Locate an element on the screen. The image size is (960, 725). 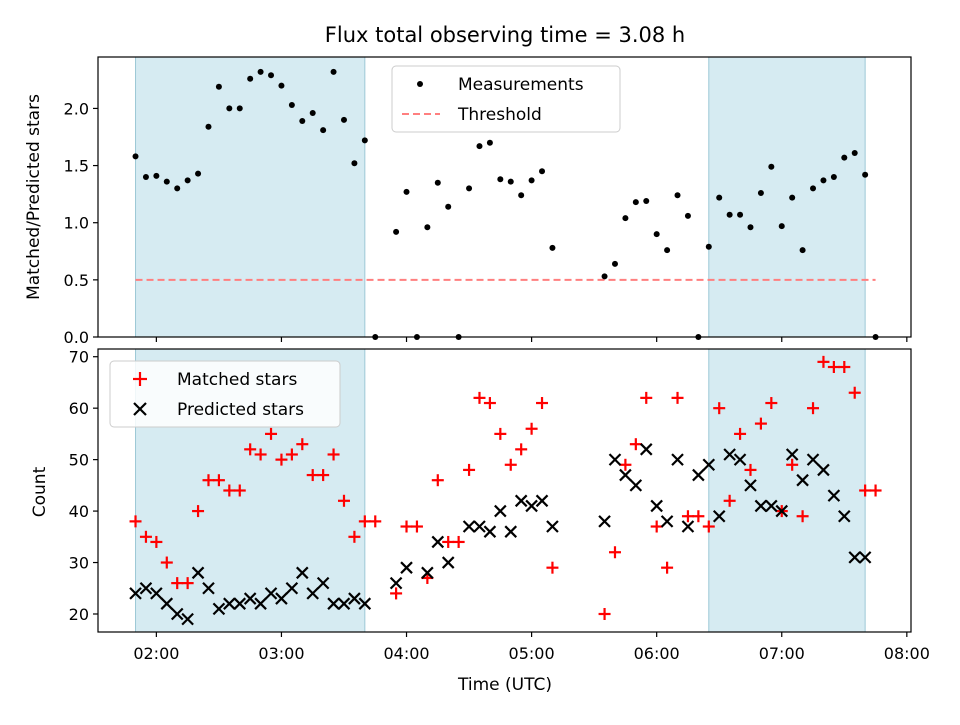
legend-predicted-marker is located at coordinates (140, 409).